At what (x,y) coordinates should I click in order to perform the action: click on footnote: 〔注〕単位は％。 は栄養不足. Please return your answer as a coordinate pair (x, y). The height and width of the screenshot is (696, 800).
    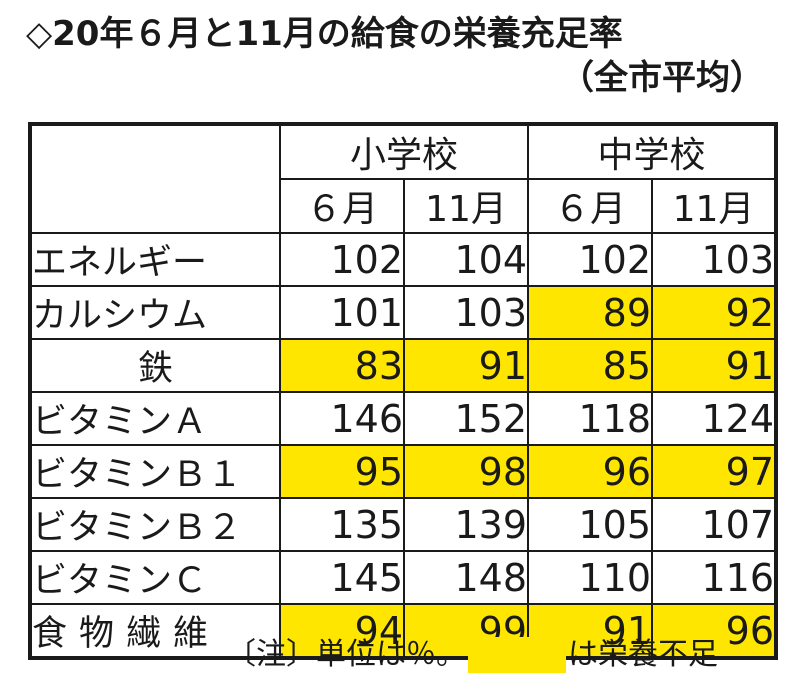
    Looking at the image, I should click on (472, 655).